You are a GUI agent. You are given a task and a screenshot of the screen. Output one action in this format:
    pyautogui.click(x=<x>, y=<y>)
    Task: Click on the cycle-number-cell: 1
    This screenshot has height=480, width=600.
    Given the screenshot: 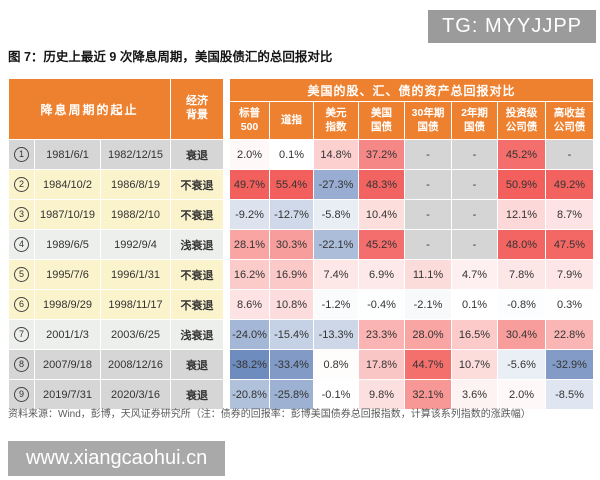 What is the action you would take?
    pyautogui.click(x=21, y=154)
    